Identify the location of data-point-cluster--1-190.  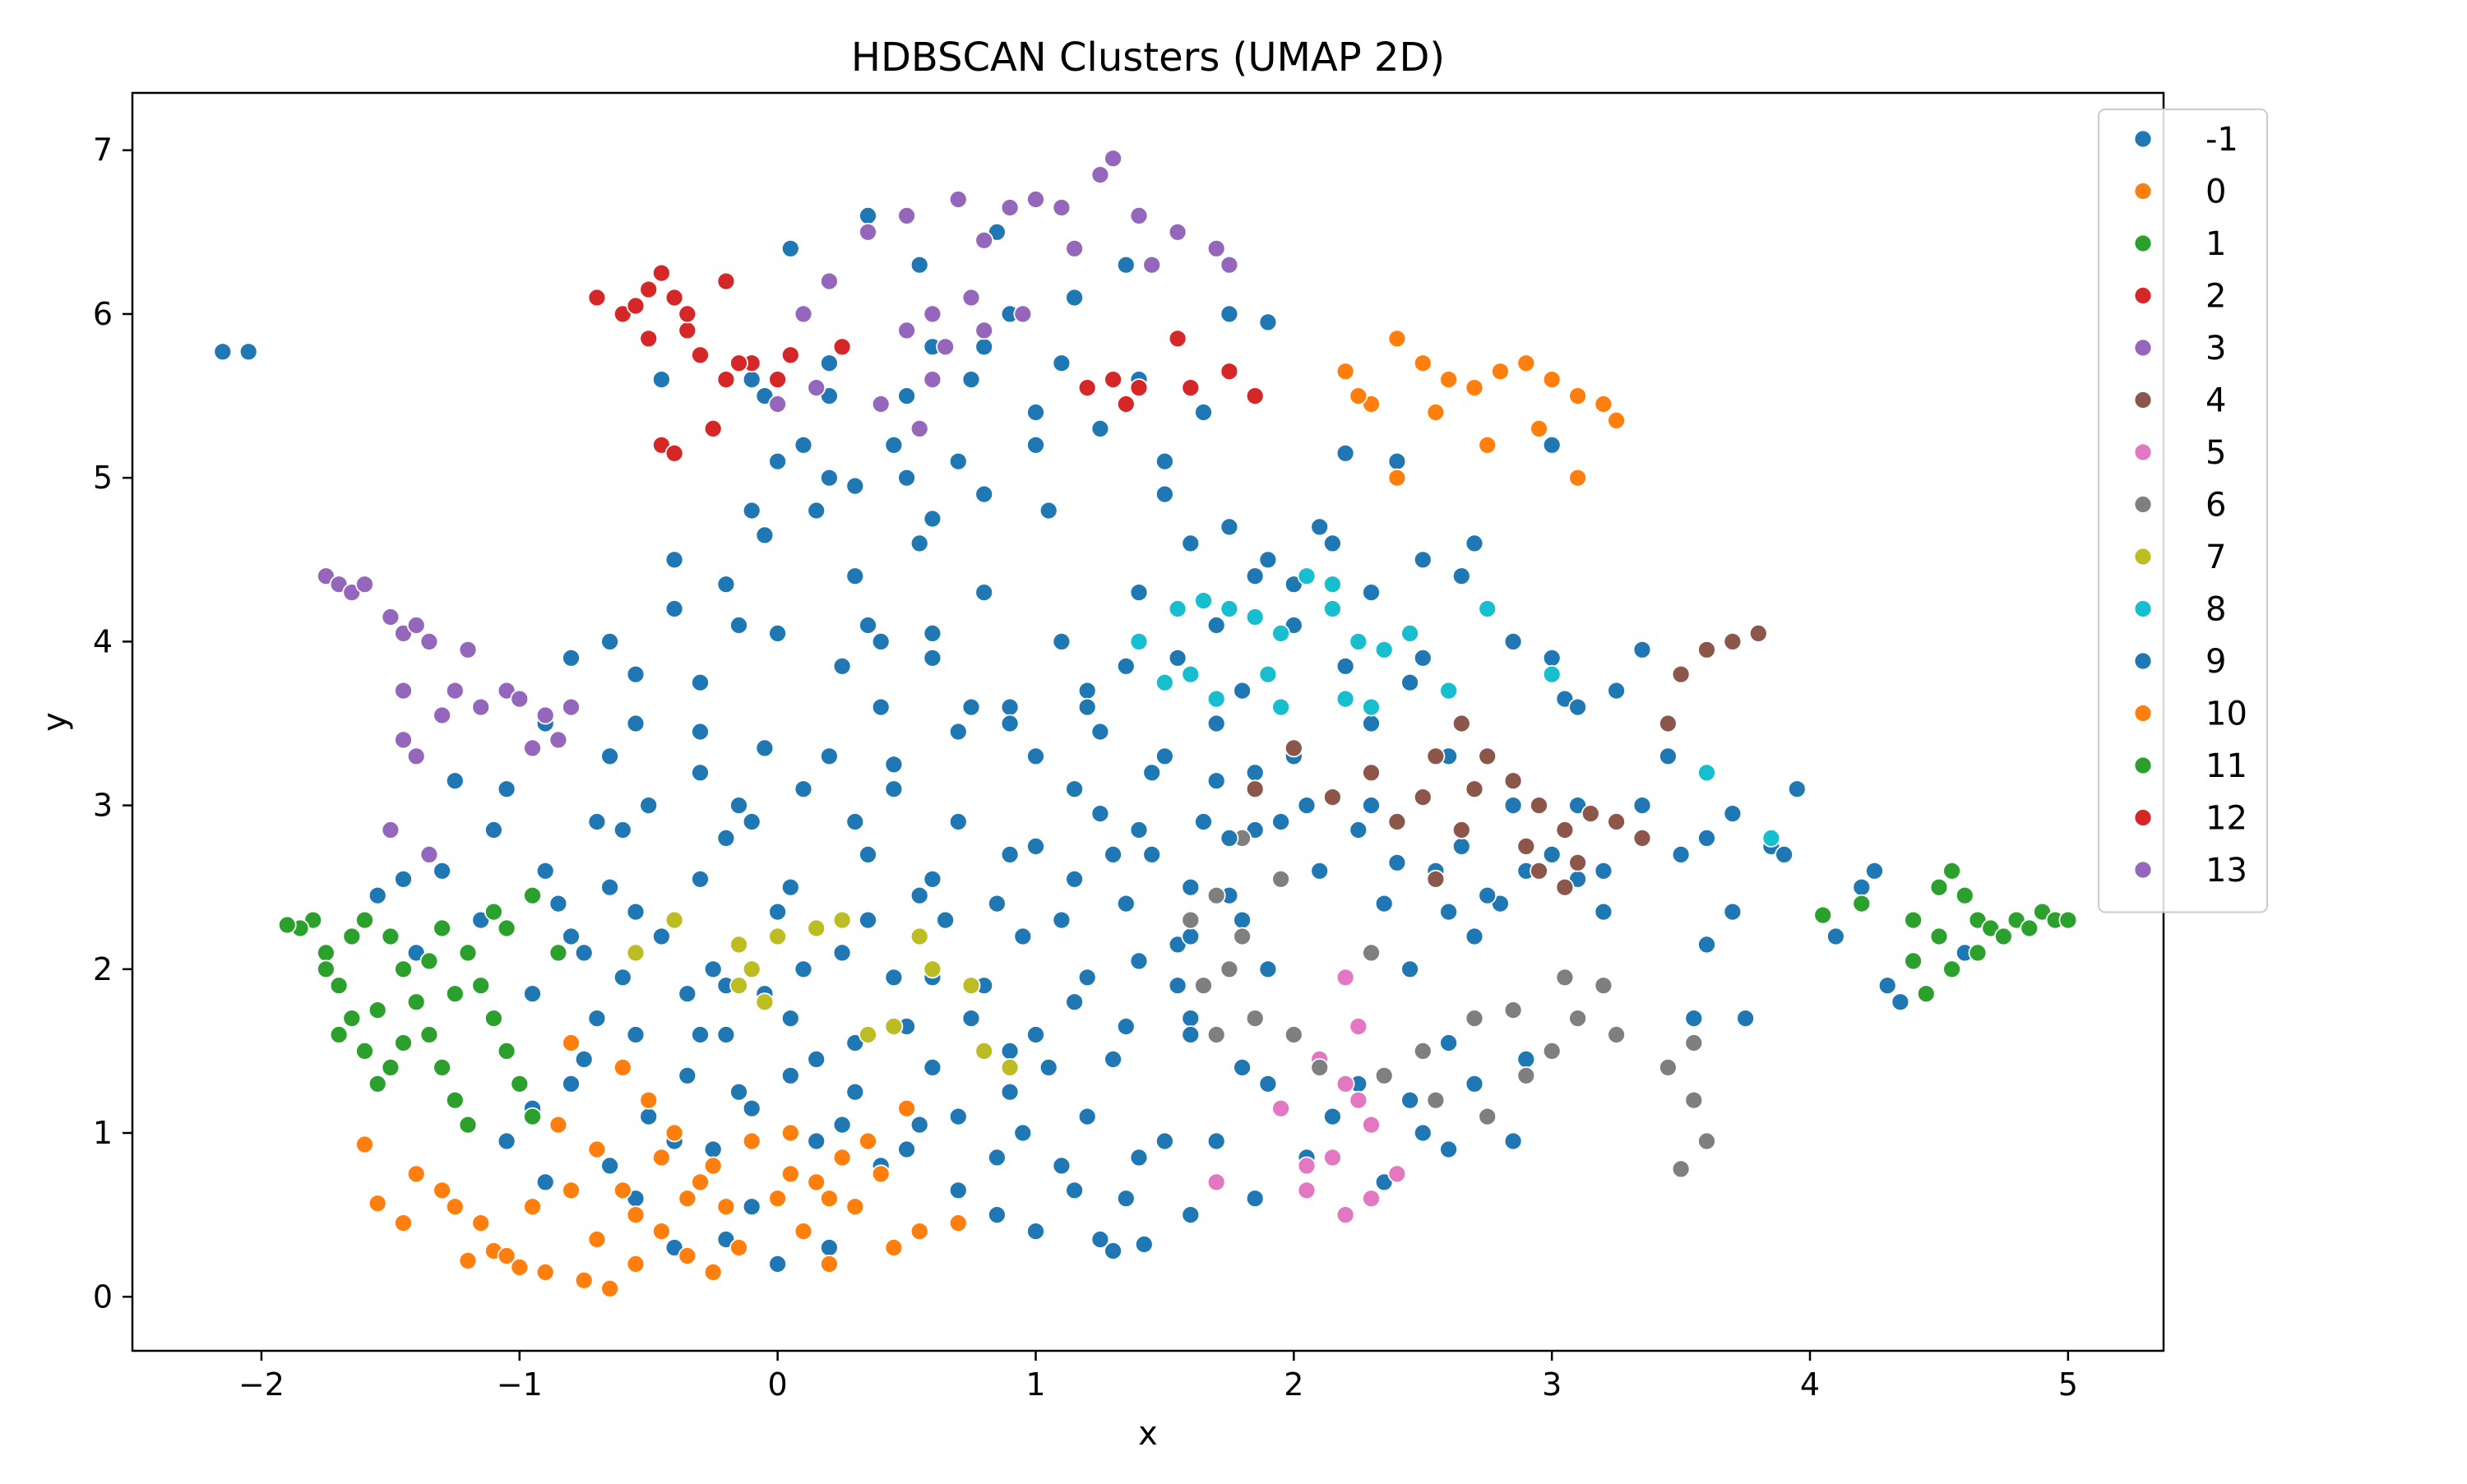
(1049, 1067).